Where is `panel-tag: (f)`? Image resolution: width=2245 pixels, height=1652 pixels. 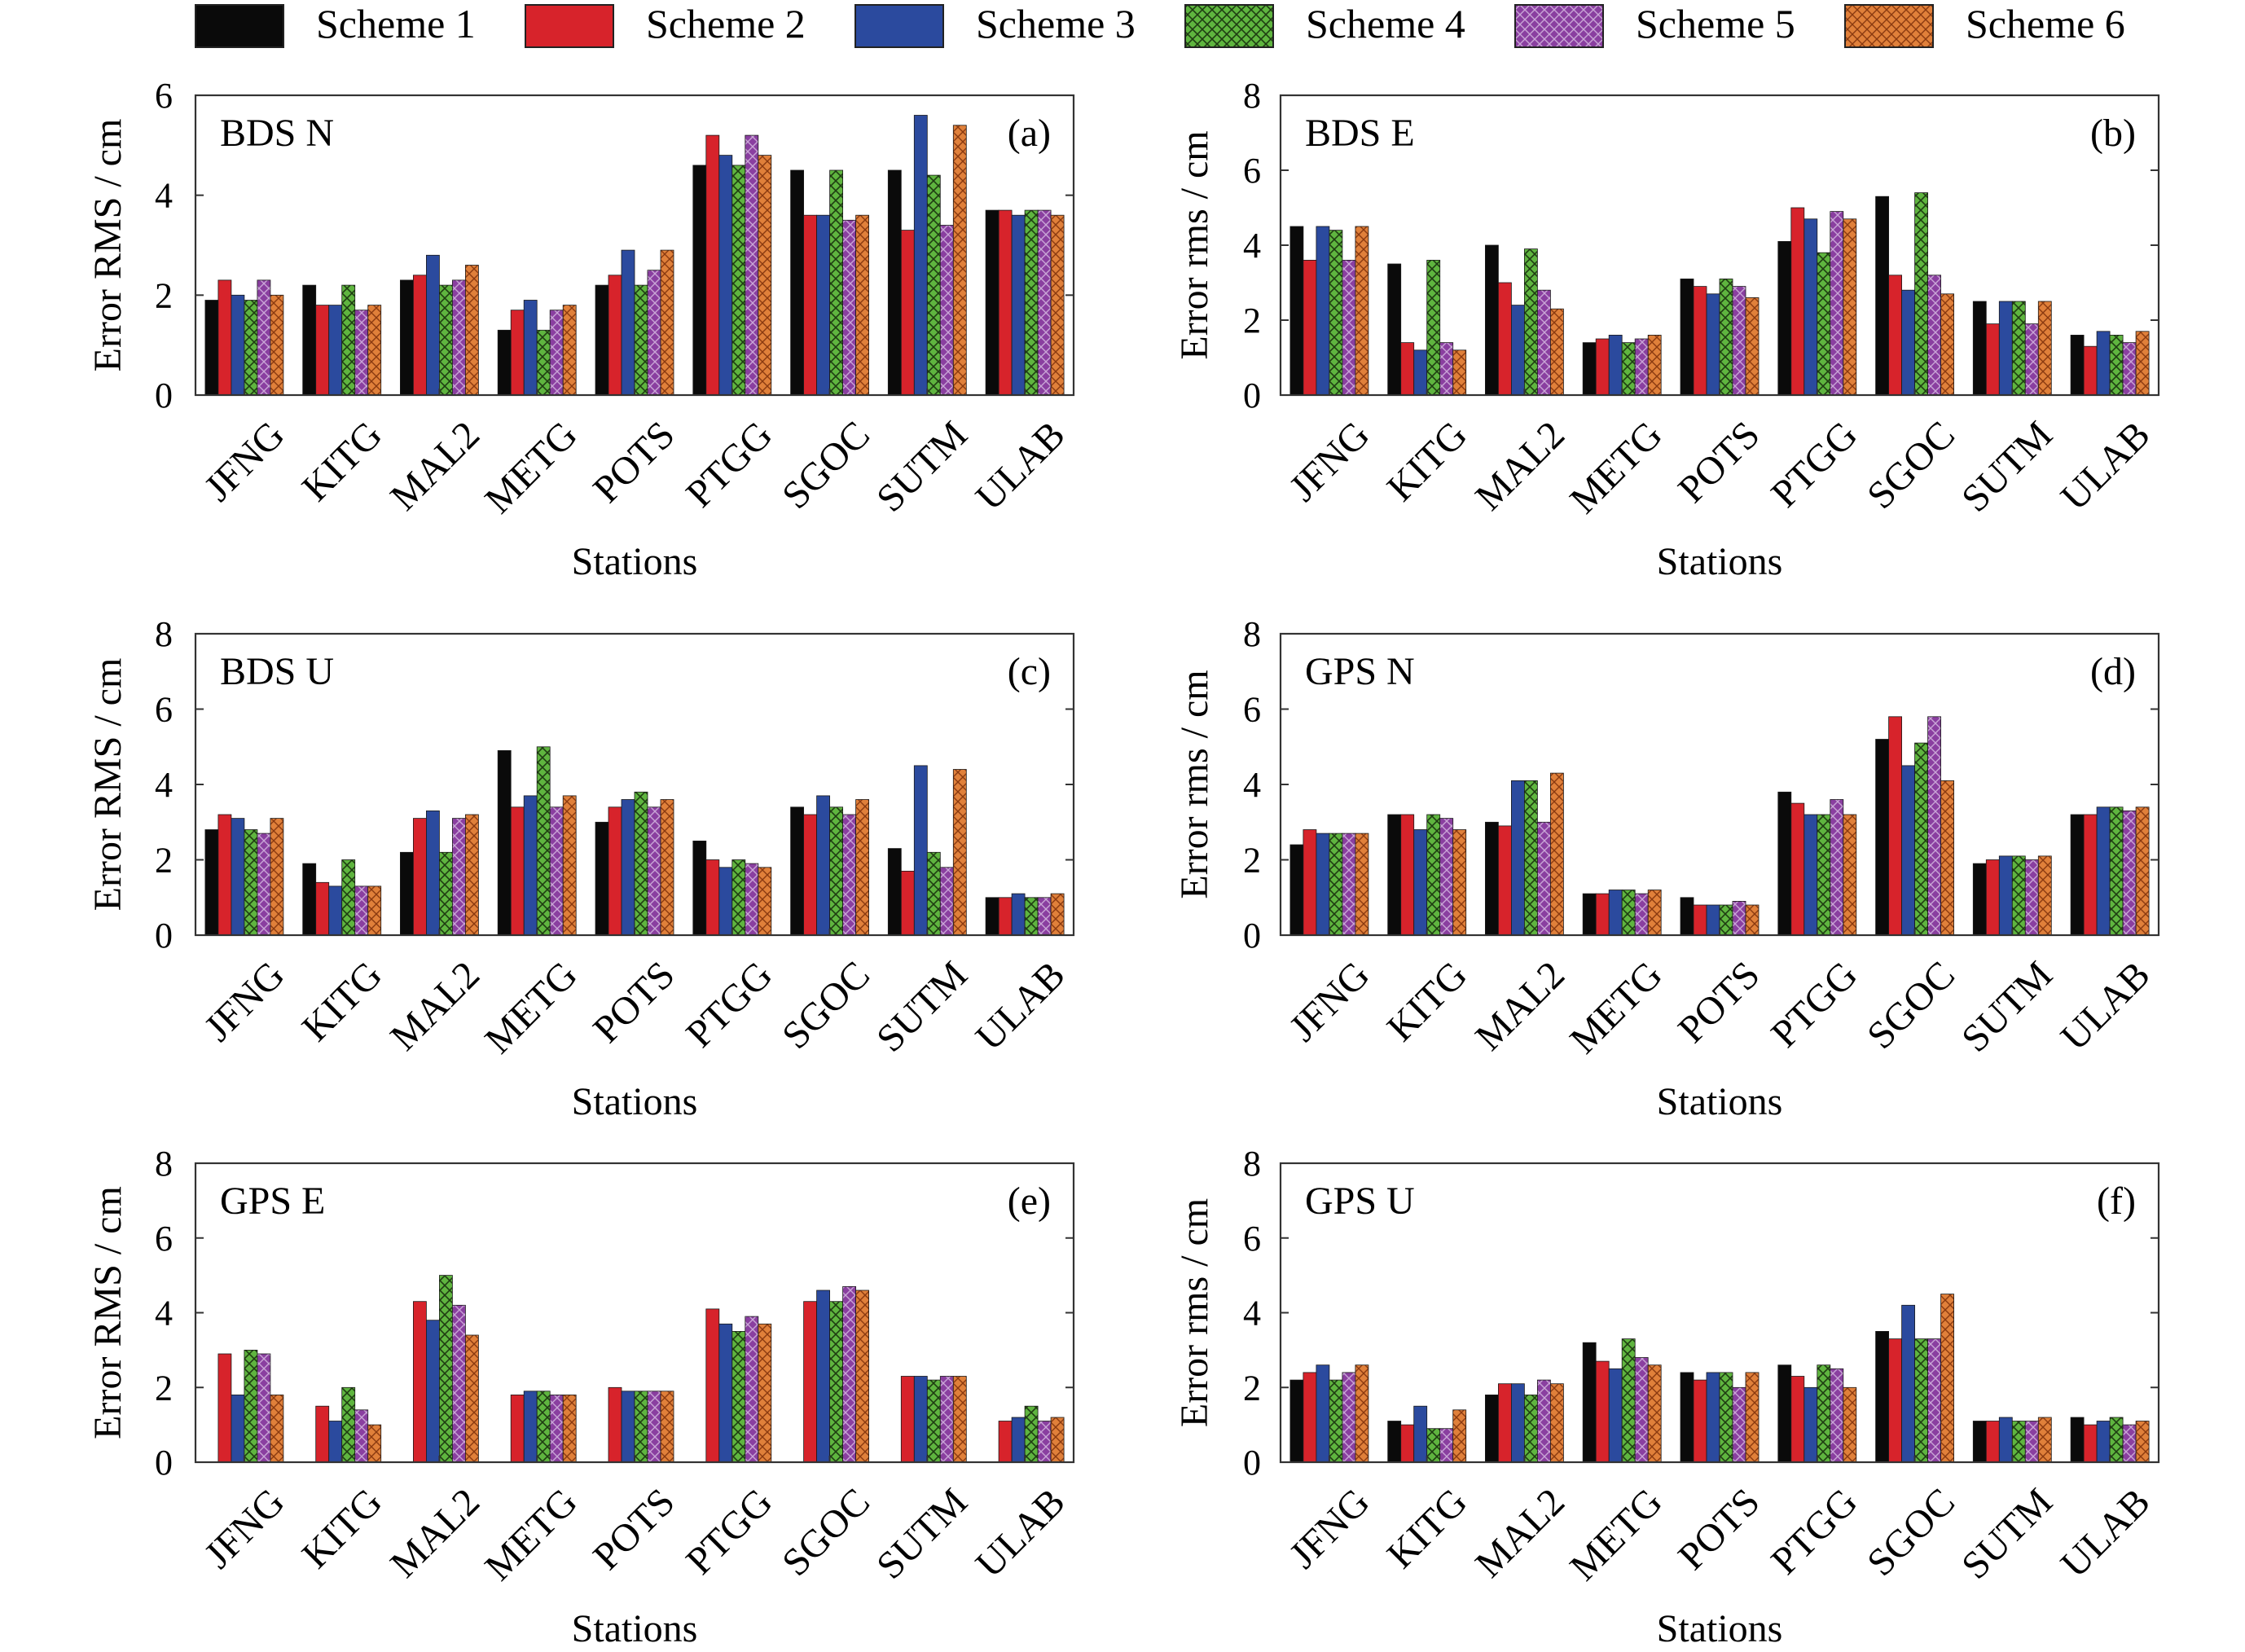
panel-tag: (f) is located at coordinates (2116, 1201).